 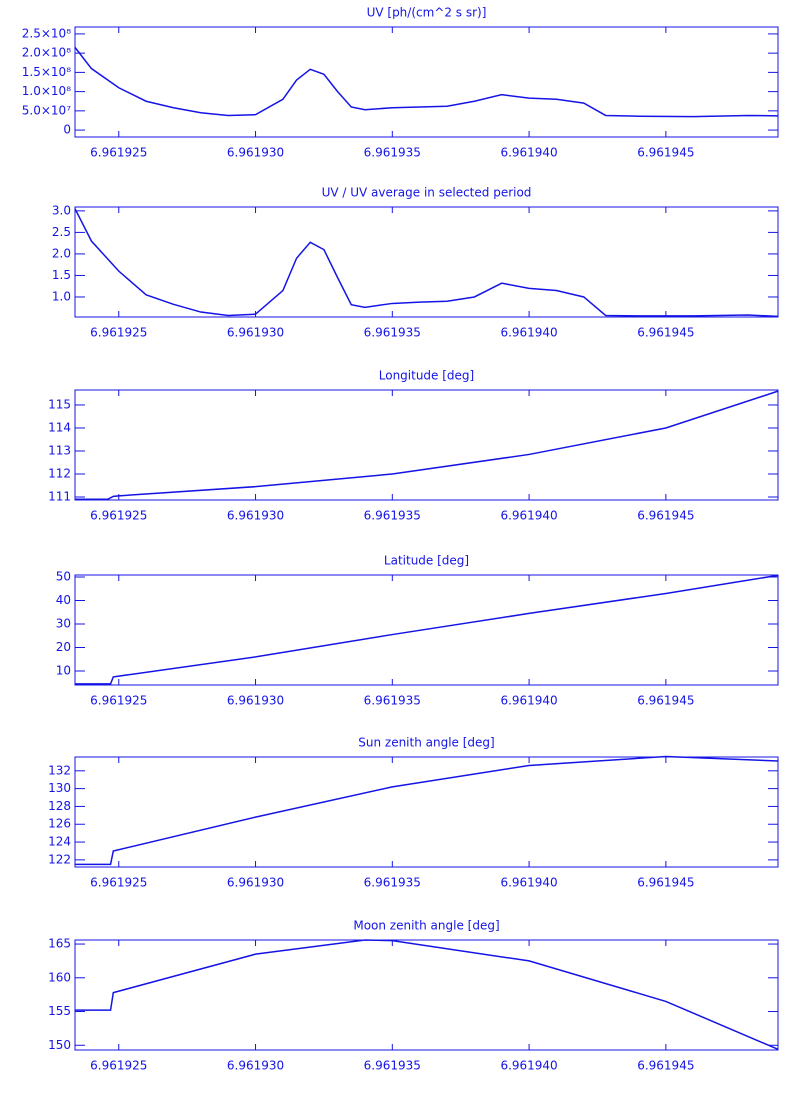 What do you see at coordinates (426, 926) in the screenshot?
I see `chart-title: Moon zenith angle [deg]` at bounding box center [426, 926].